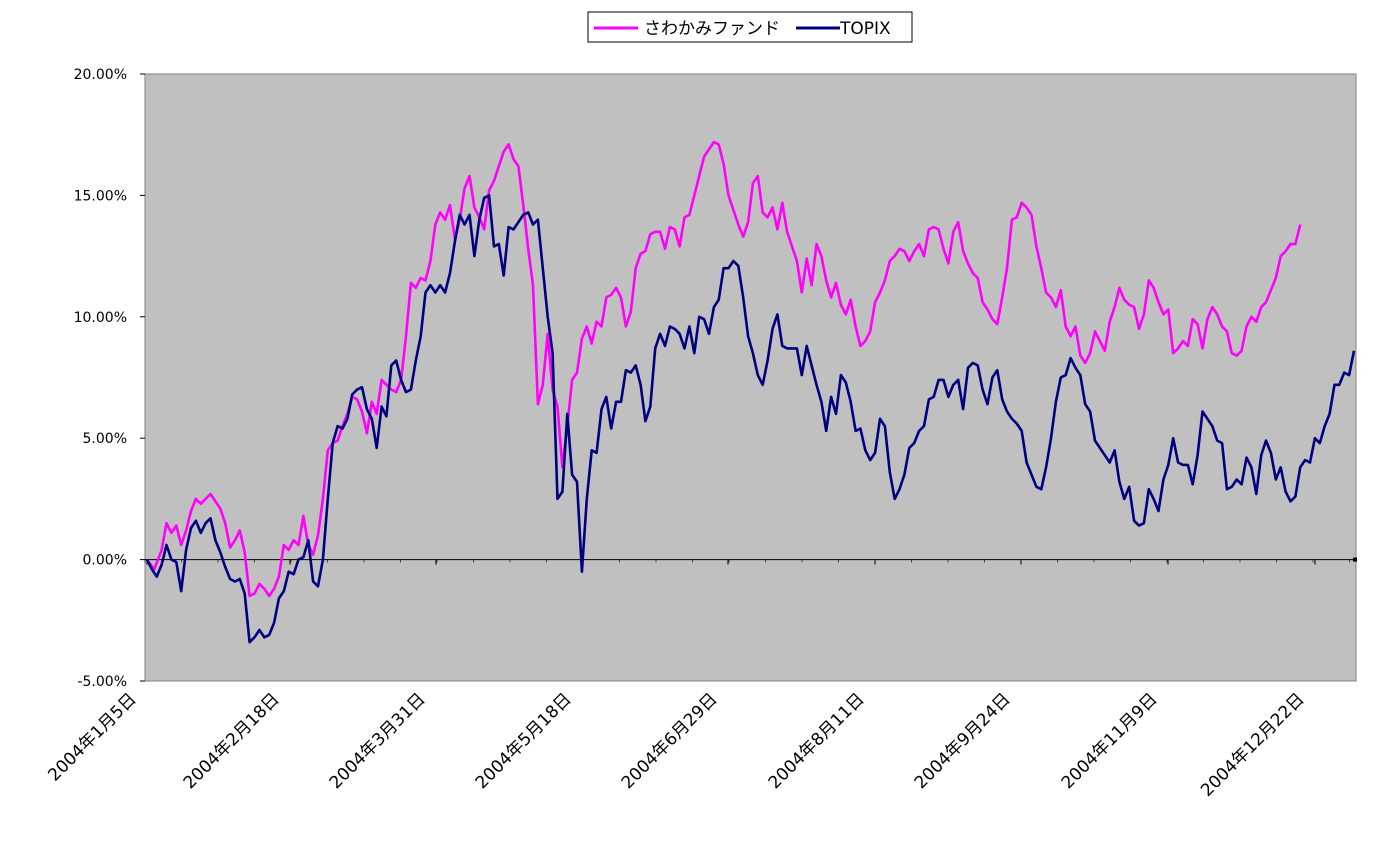  I want to click on x-tick-label: 2004年11月9日, so click(1110, 741).